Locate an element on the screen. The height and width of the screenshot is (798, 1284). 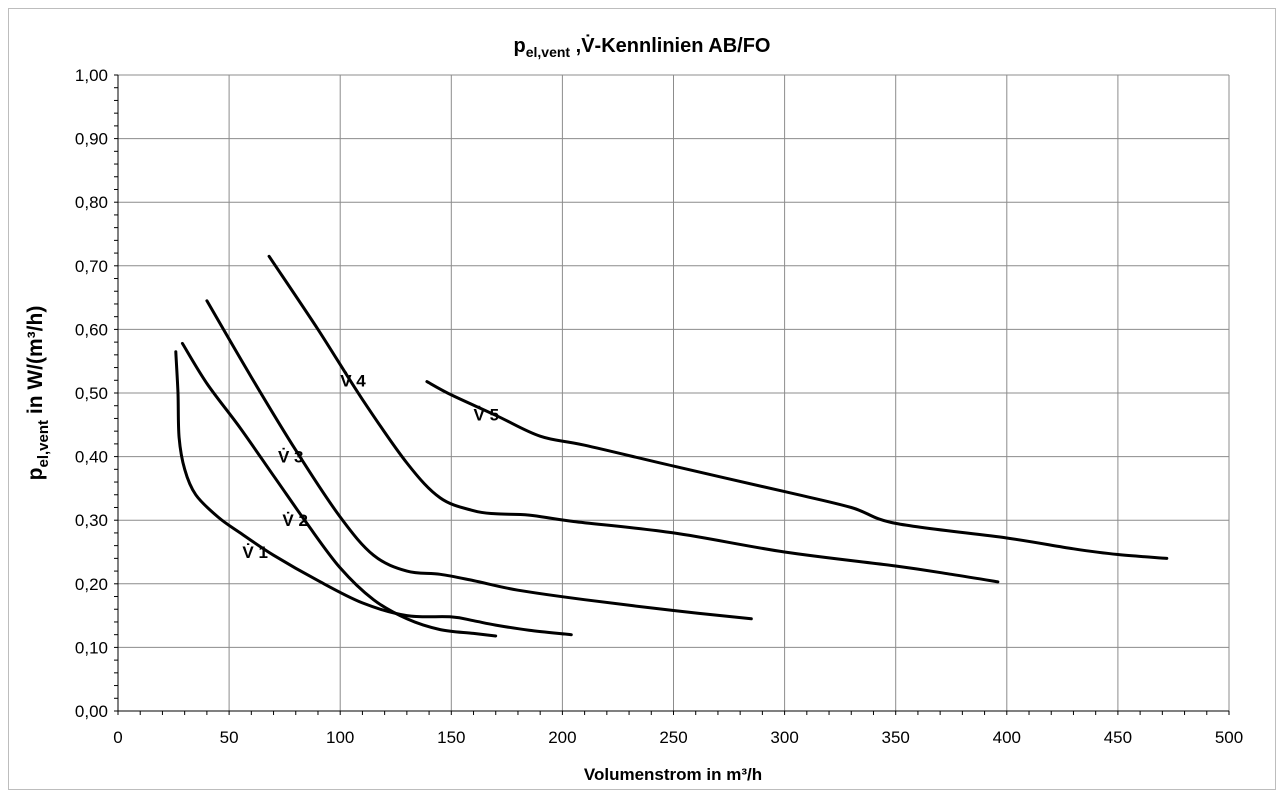
series-label-v1: V̇ 1 is located at coordinates (255, 552).